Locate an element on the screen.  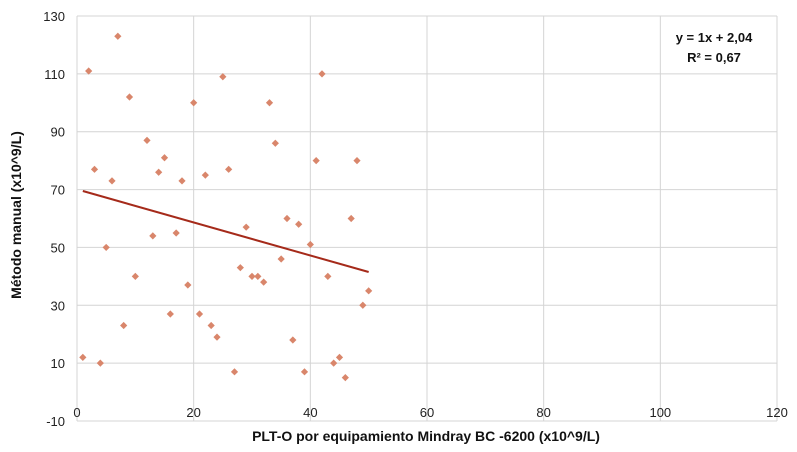
trendline-group is located at coordinates (225, 231).